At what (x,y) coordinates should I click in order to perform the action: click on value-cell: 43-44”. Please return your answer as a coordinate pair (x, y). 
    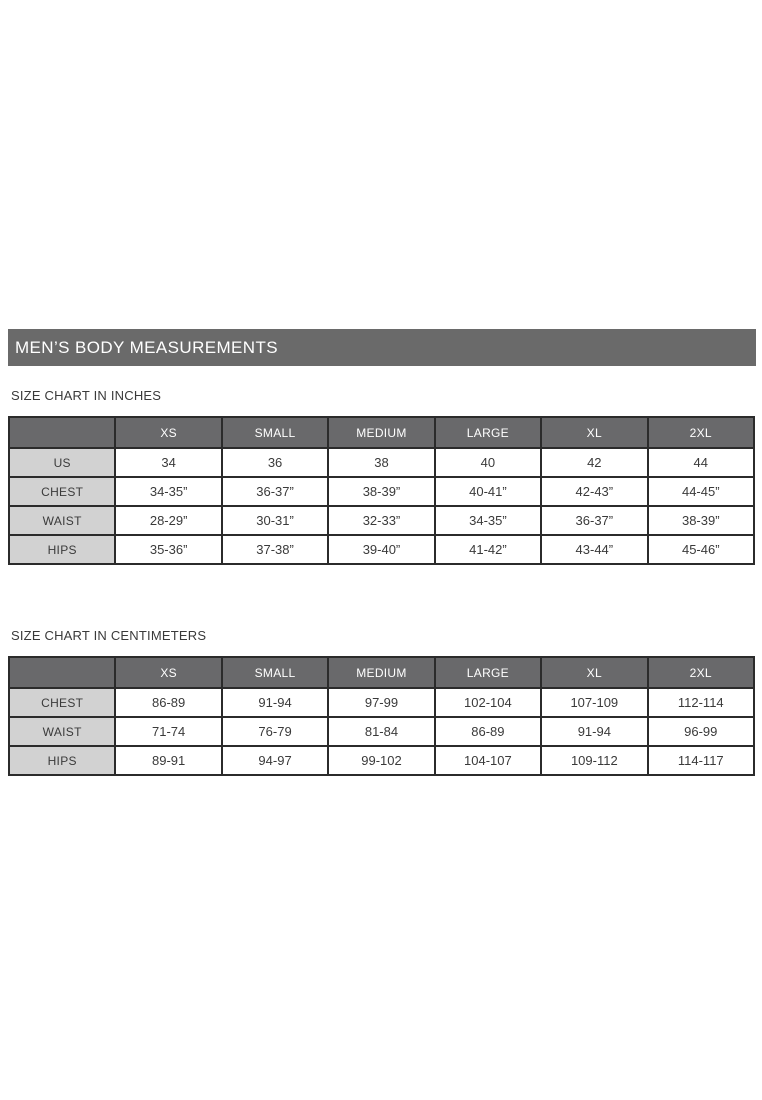
    Looking at the image, I should click on (594, 549).